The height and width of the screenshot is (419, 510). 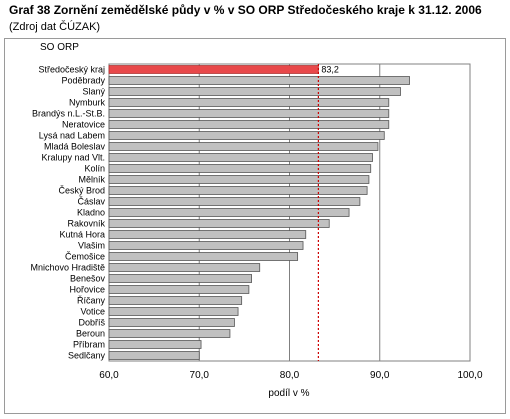 What do you see at coordinates (81, 191) in the screenshot?
I see `category-label: Český Brod` at bounding box center [81, 191].